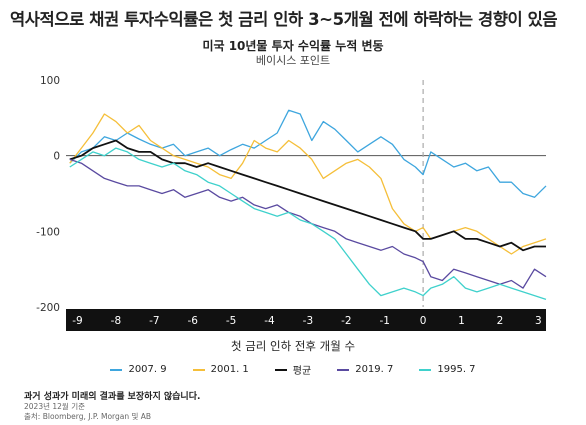  I want to click on x-axis-bar, so click(306, 320).